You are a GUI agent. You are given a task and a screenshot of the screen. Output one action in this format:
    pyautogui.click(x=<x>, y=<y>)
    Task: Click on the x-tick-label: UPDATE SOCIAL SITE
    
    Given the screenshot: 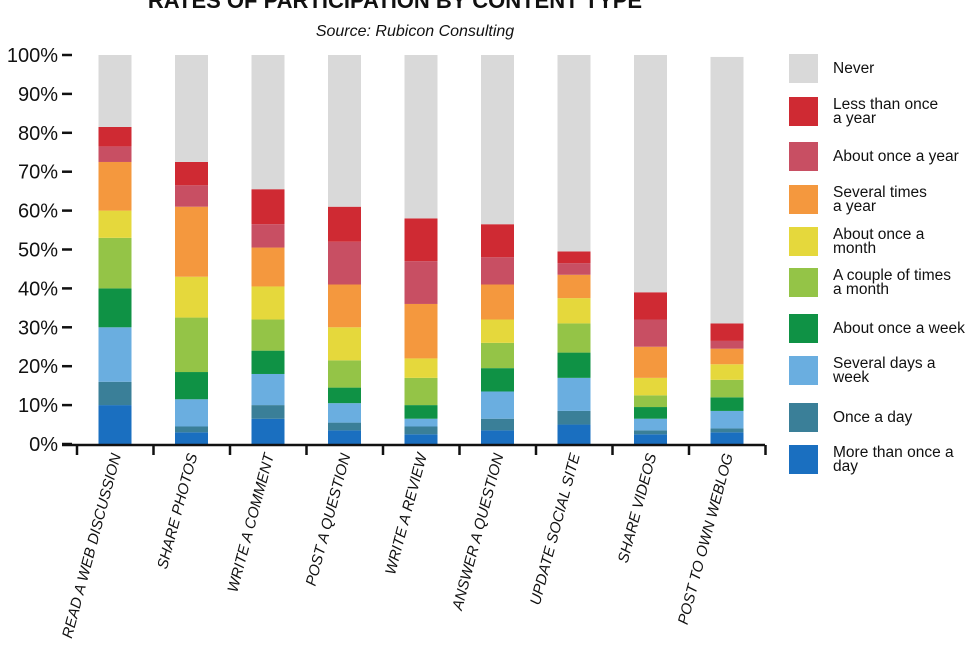 What is the action you would take?
    pyautogui.click(x=555, y=529)
    